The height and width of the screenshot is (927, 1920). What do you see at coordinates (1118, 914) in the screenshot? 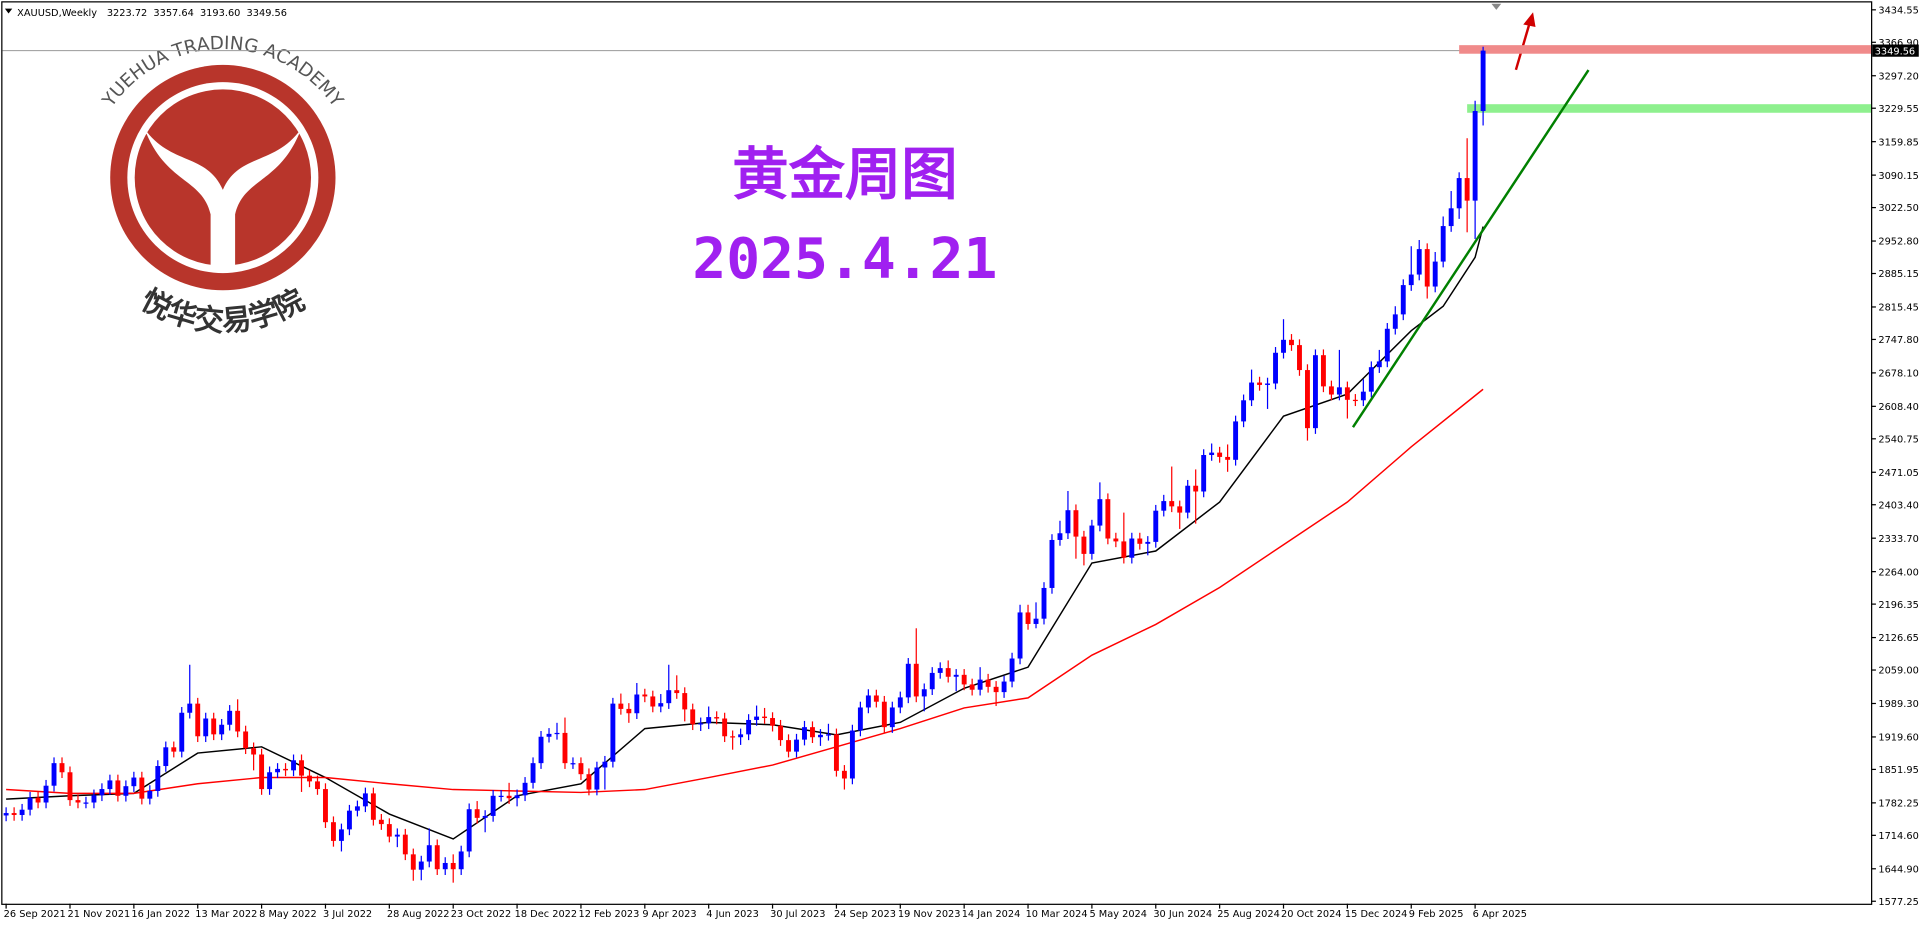
I see `x-tick-label: 5 May 2024` at bounding box center [1118, 914].